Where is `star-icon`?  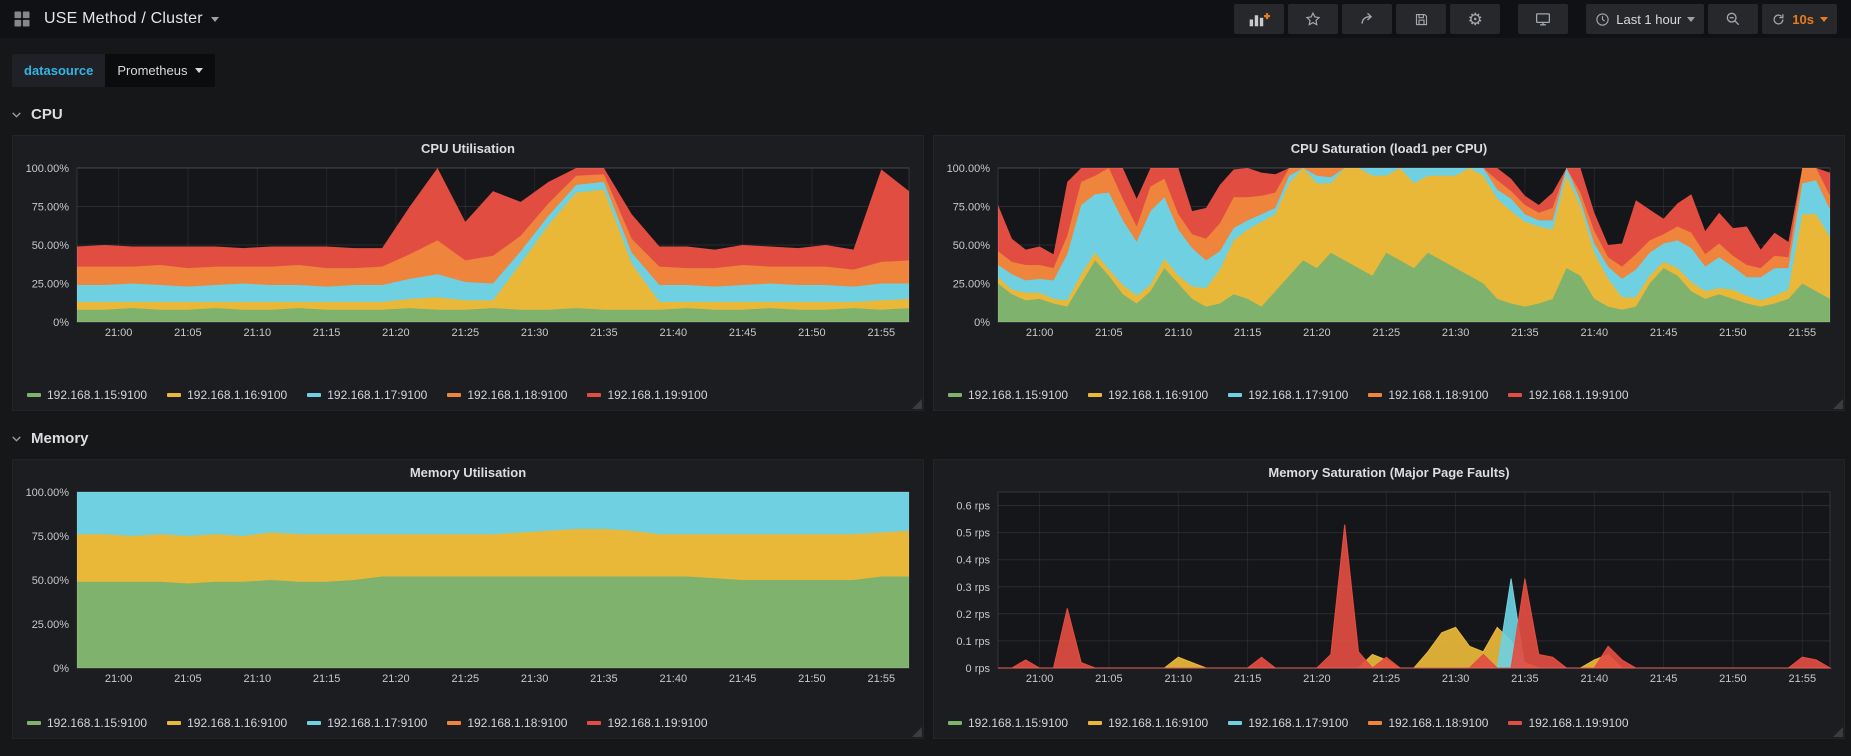 star-icon is located at coordinates (1313, 19).